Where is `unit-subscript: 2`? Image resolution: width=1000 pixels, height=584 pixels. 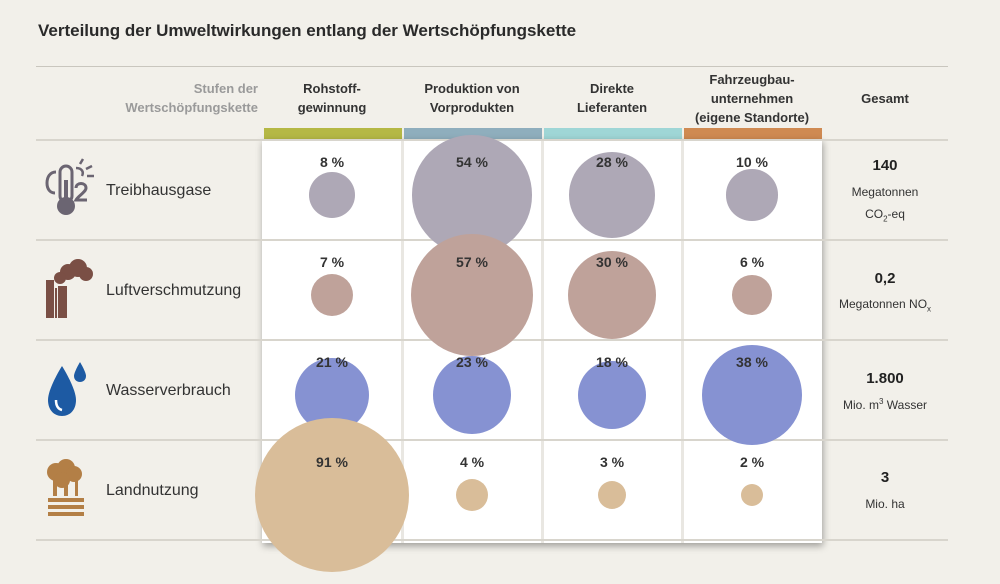 unit-subscript: 2 is located at coordinates (885, 219).